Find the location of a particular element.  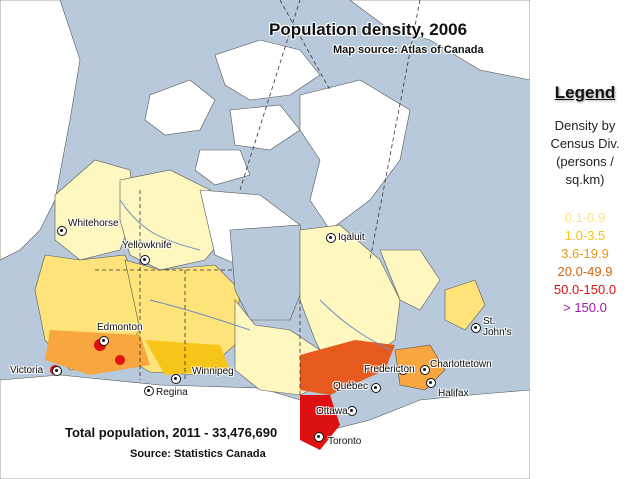

calgary-hotspot is located at coordinates (120, 360).